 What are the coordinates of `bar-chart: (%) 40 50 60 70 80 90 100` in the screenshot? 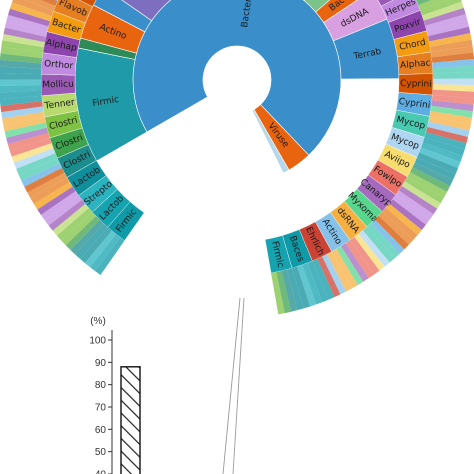 It's located at (115, 395).